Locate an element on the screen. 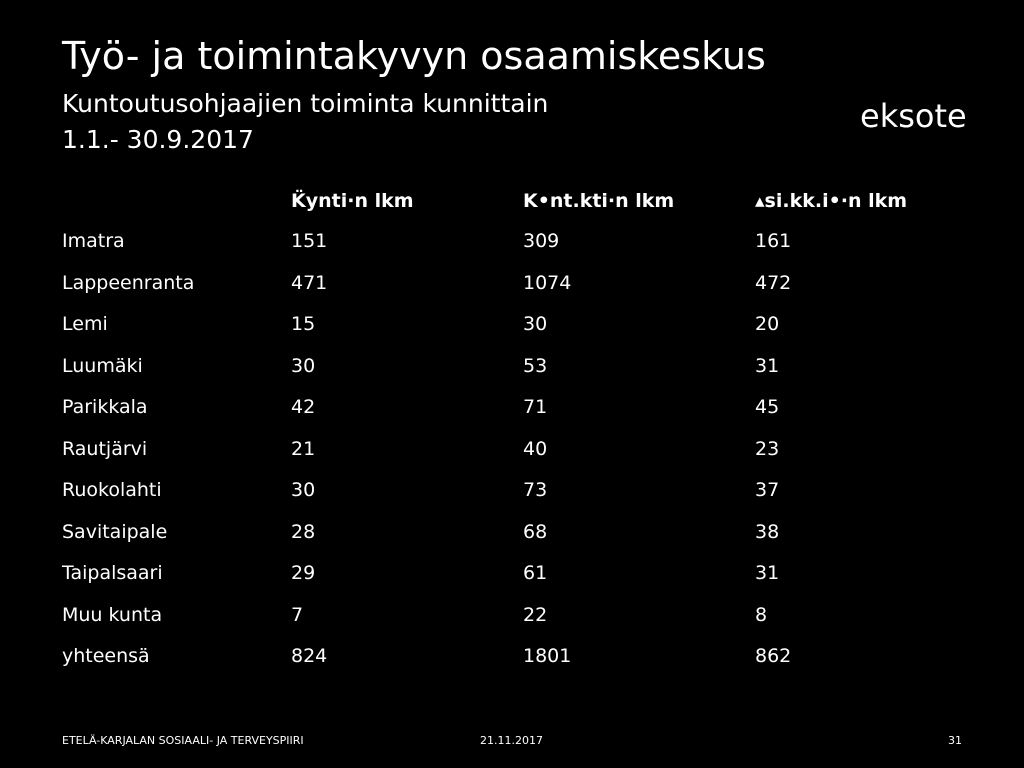  contacts-cell: 53 is located at coordinates (535, 365).